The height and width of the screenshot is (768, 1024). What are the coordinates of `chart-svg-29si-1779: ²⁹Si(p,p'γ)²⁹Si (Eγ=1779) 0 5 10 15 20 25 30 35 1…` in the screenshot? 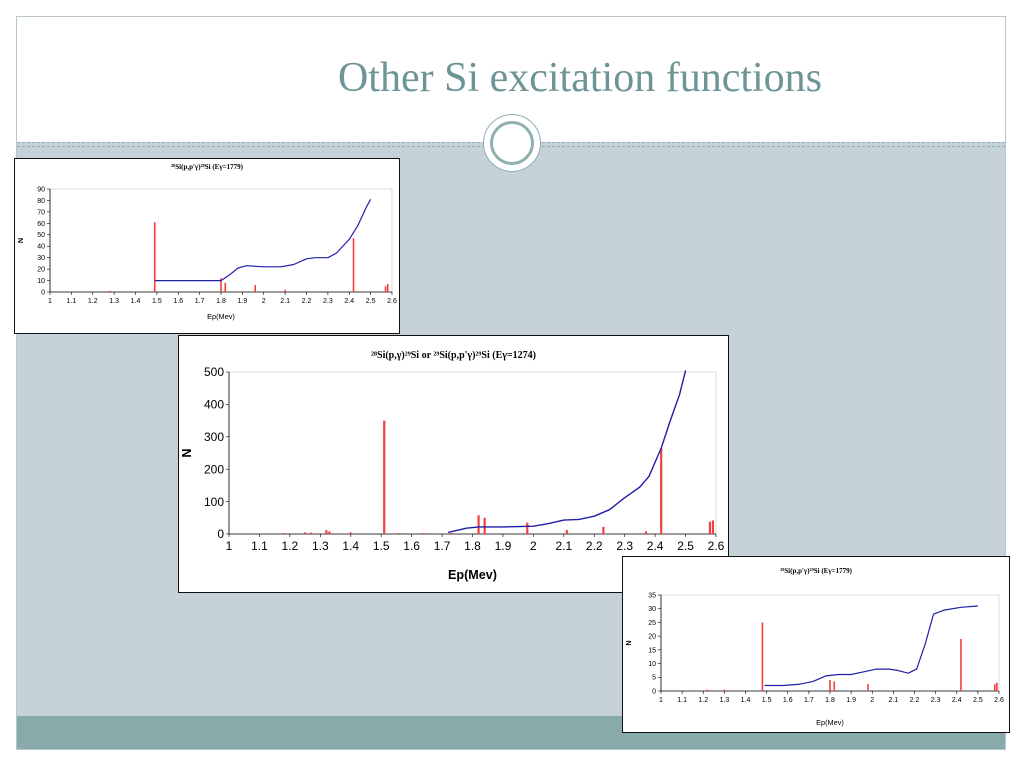 It's located at (814, 647).